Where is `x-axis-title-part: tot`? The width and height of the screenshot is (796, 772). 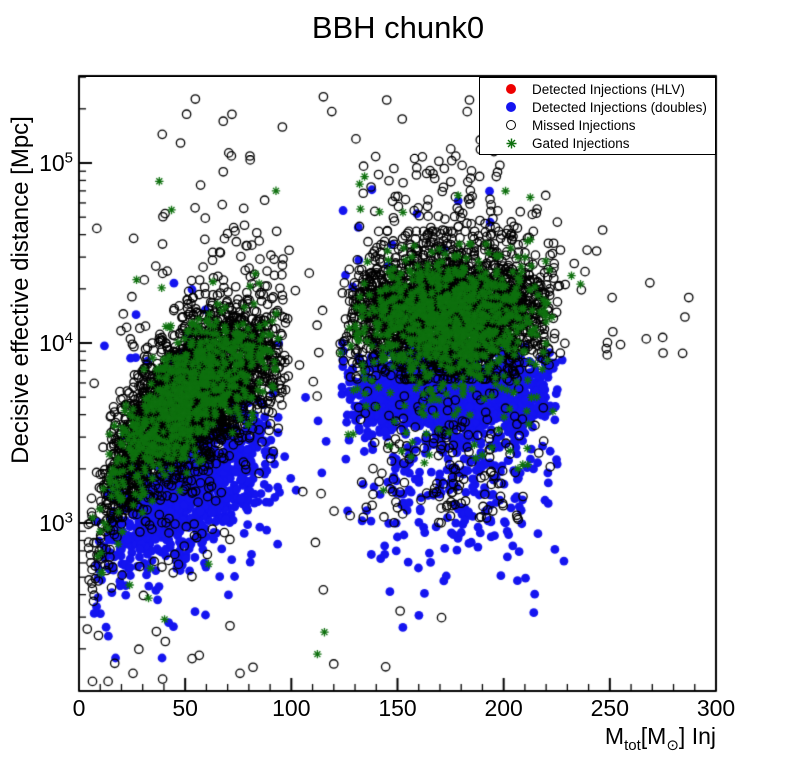
x-axis-title-part: tot is located at coordinates (632, 745).